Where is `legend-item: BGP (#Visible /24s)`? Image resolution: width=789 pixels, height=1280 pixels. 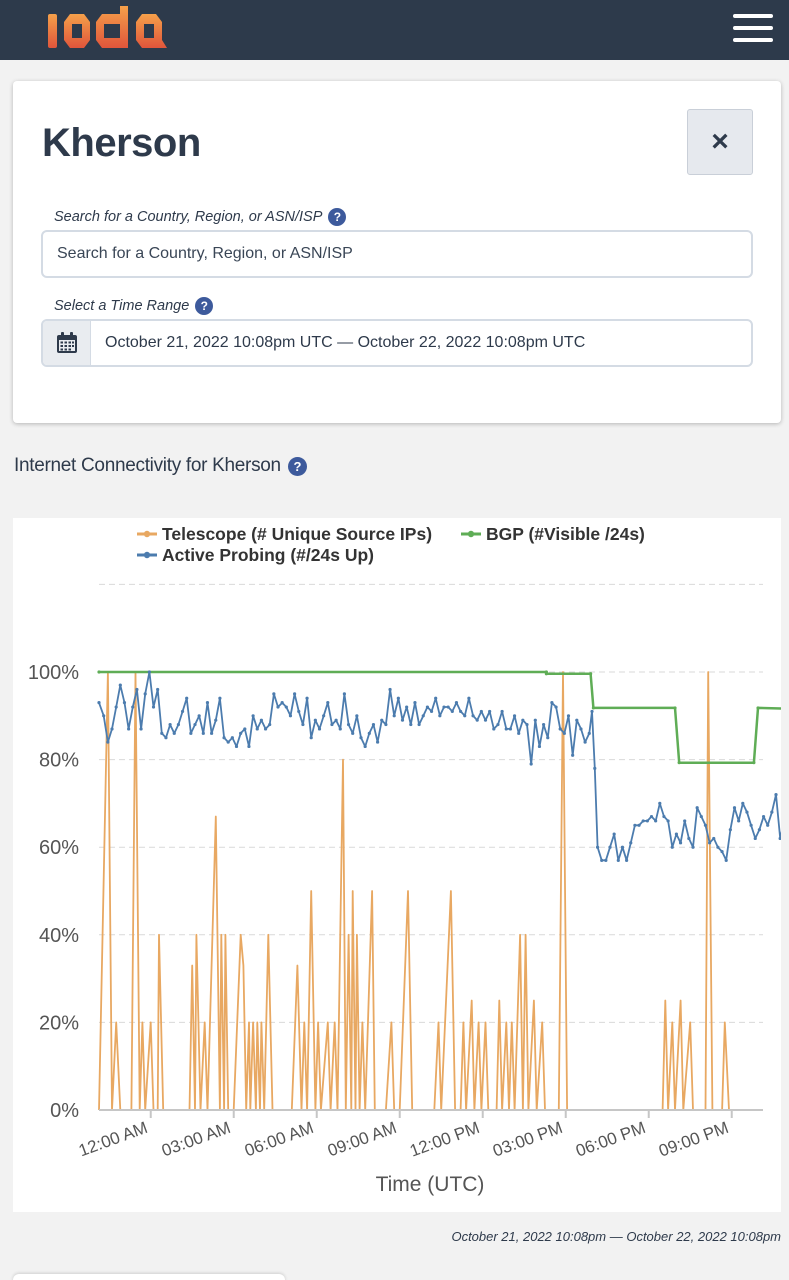
legend-item: BGP (#Visible /24s) is located at coordinates (553, 534).